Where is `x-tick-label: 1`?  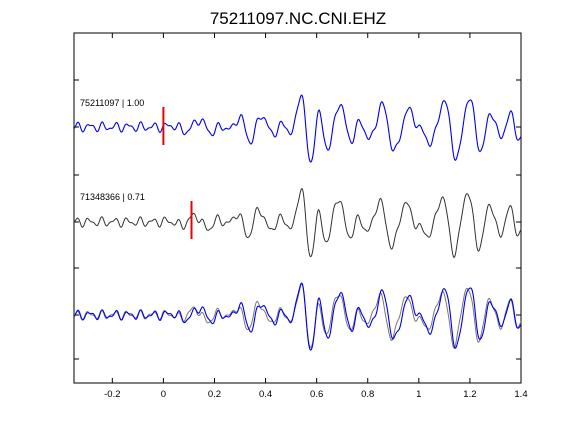
x-tick-label: 1 is located at coordinates (418, 394).